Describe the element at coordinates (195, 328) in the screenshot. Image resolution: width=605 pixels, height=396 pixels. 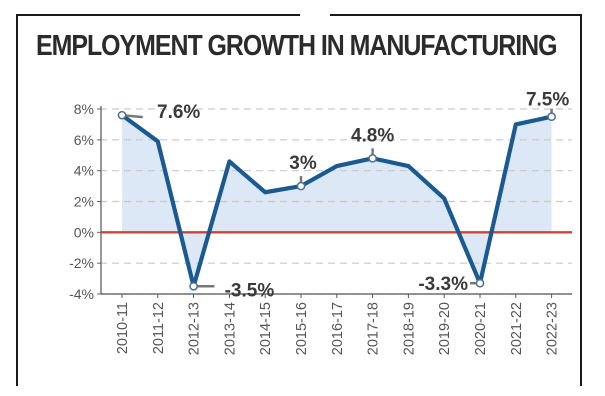
I see `x-tick-label: 2012-13` at that location.